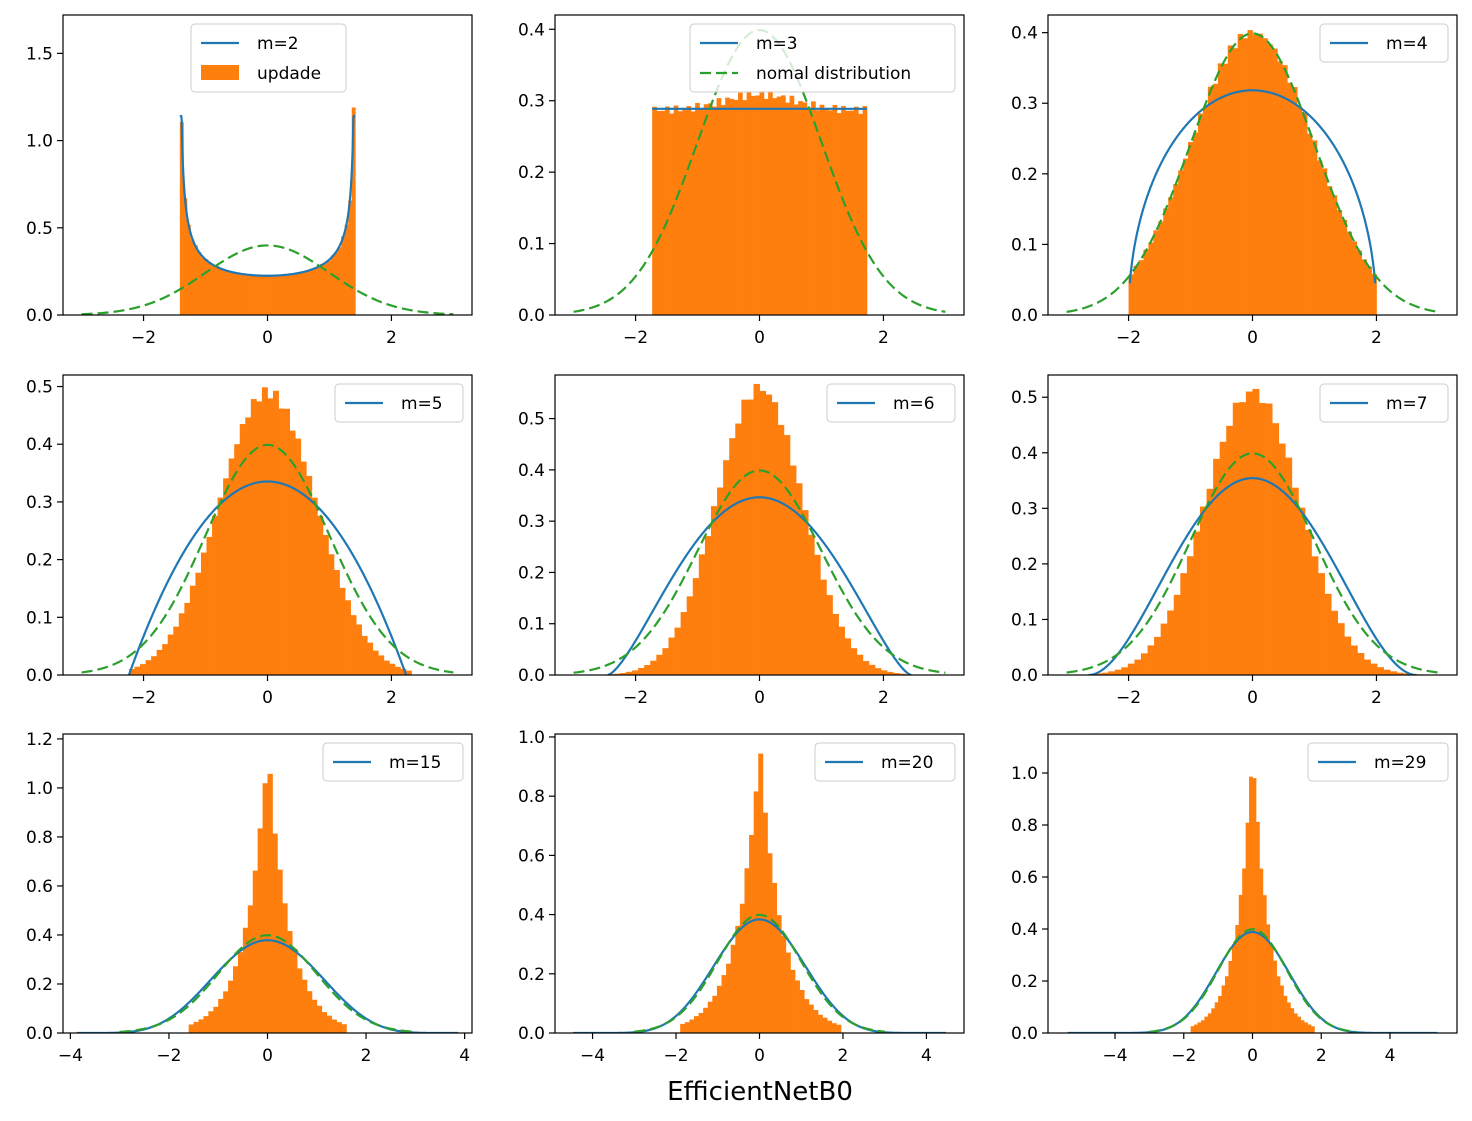 Image resolution: width=1472 pixels, height=1121 pixels. Describe the element at coordinates (220, 72) in the screenshot. I see `legend-swatch-histogram` at that location.